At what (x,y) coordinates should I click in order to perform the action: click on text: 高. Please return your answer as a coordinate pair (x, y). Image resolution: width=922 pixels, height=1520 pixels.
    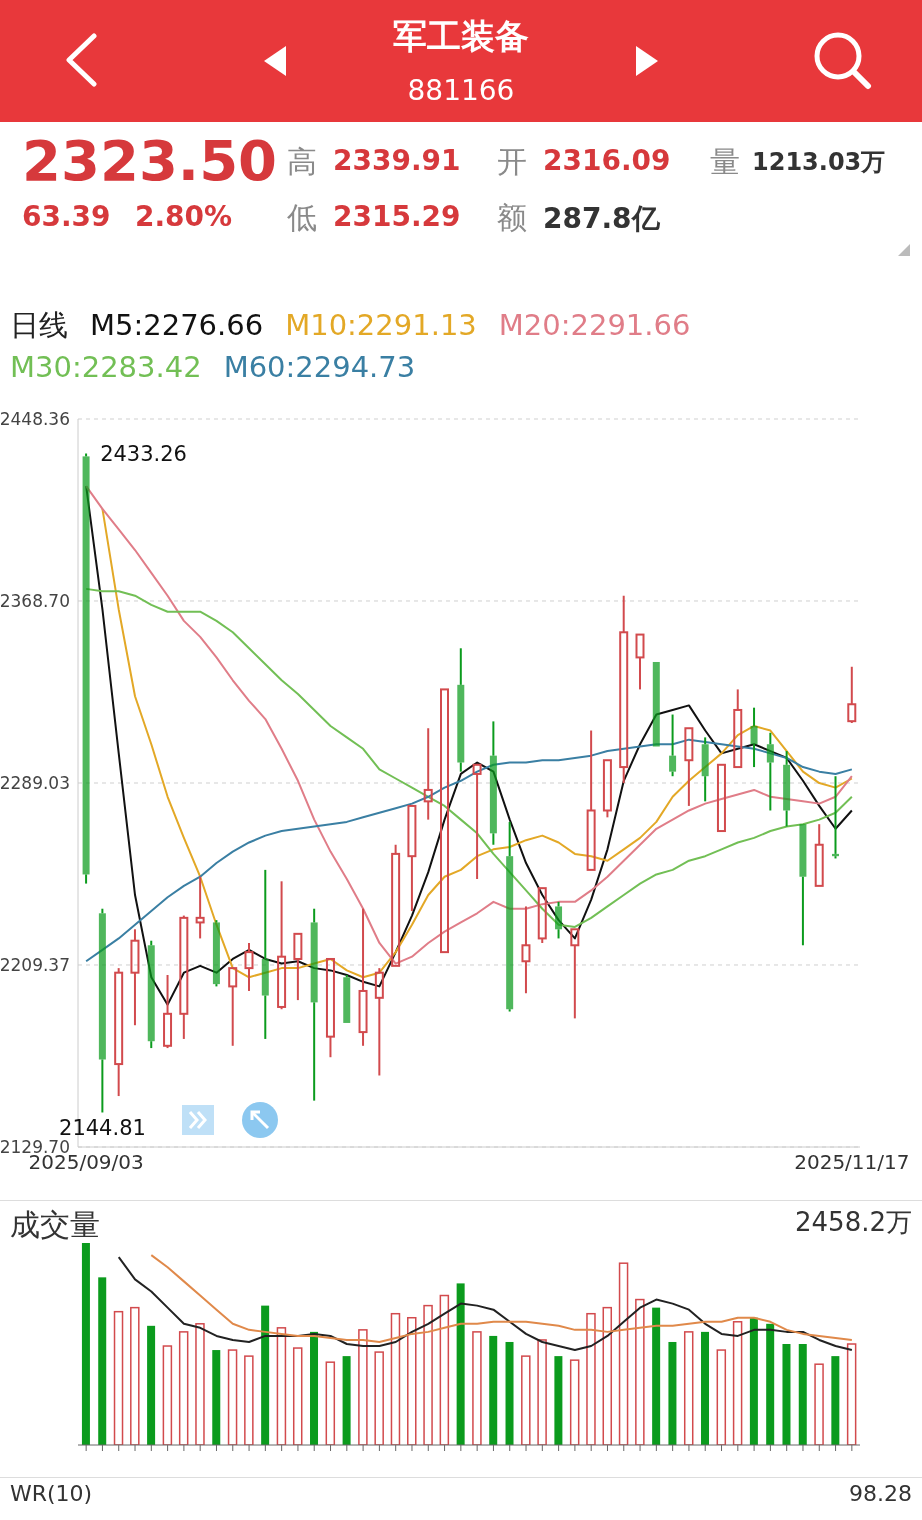
    Looking at the image, I should click on (302, 162).